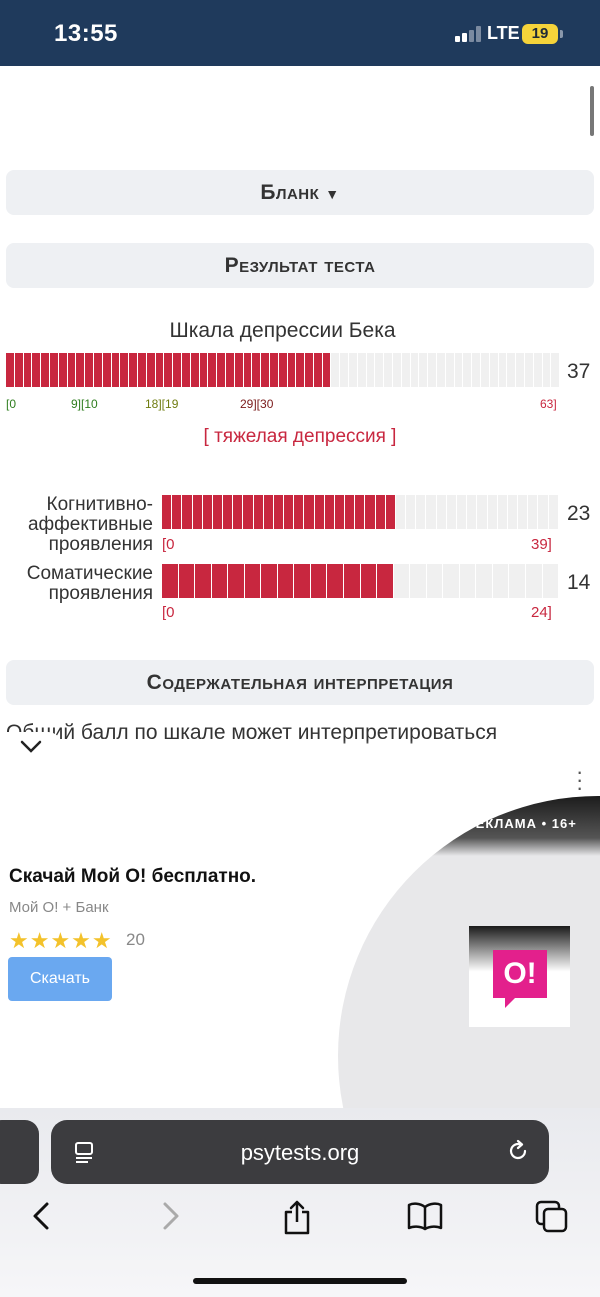  Describe the element at coordinates (425, 1216) in the screenshot. I see `bookmarks-icon` at that location.